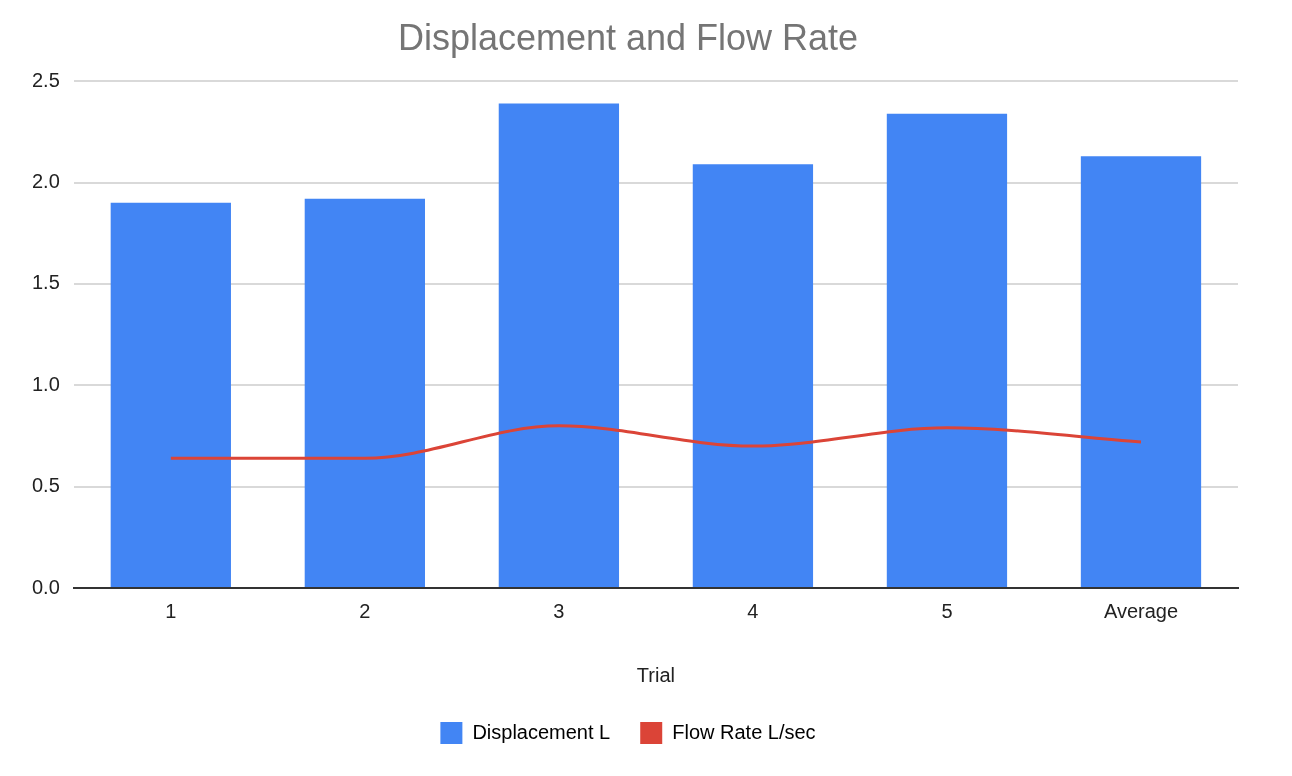 The height and width of the screenshot is (776, 1292). Describe the element at coordinates (45, 181) in the screenshot. I see `y-tick-label: 2.0` at that location.